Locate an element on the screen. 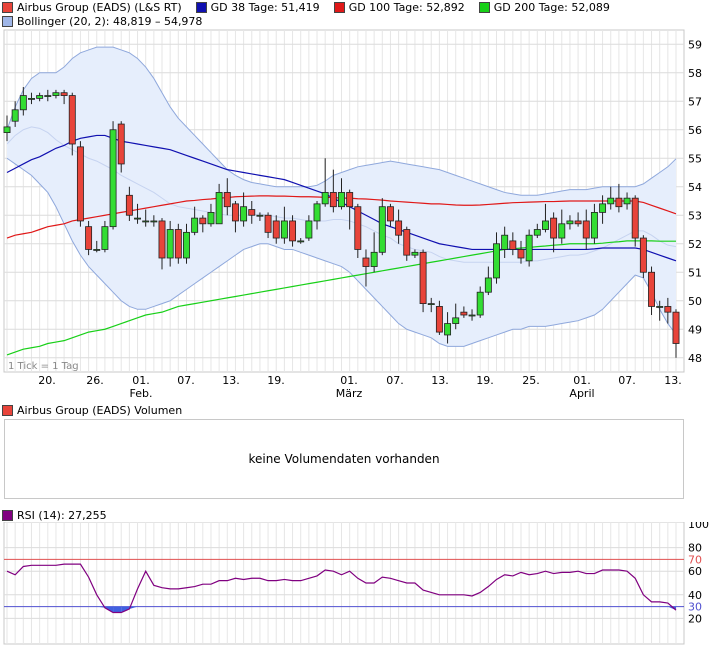 This screenshot has width=726, height=652. volume-legend: Airbus Group (EADS) Volumen is located at coordinates (99, 410).